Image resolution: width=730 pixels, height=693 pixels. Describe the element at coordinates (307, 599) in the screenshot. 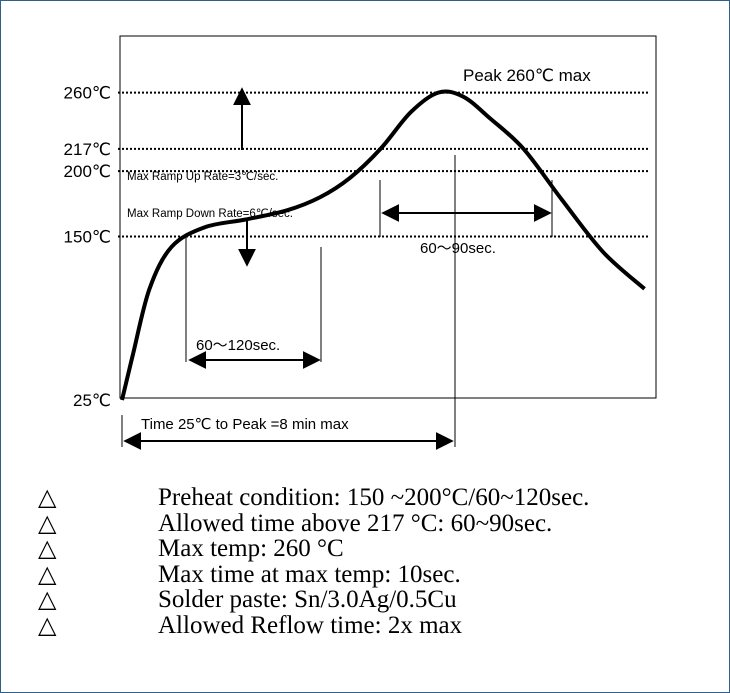

I see `condition-text: Solder paste: Sn/3.0Ag/0.5Cu` at that location.